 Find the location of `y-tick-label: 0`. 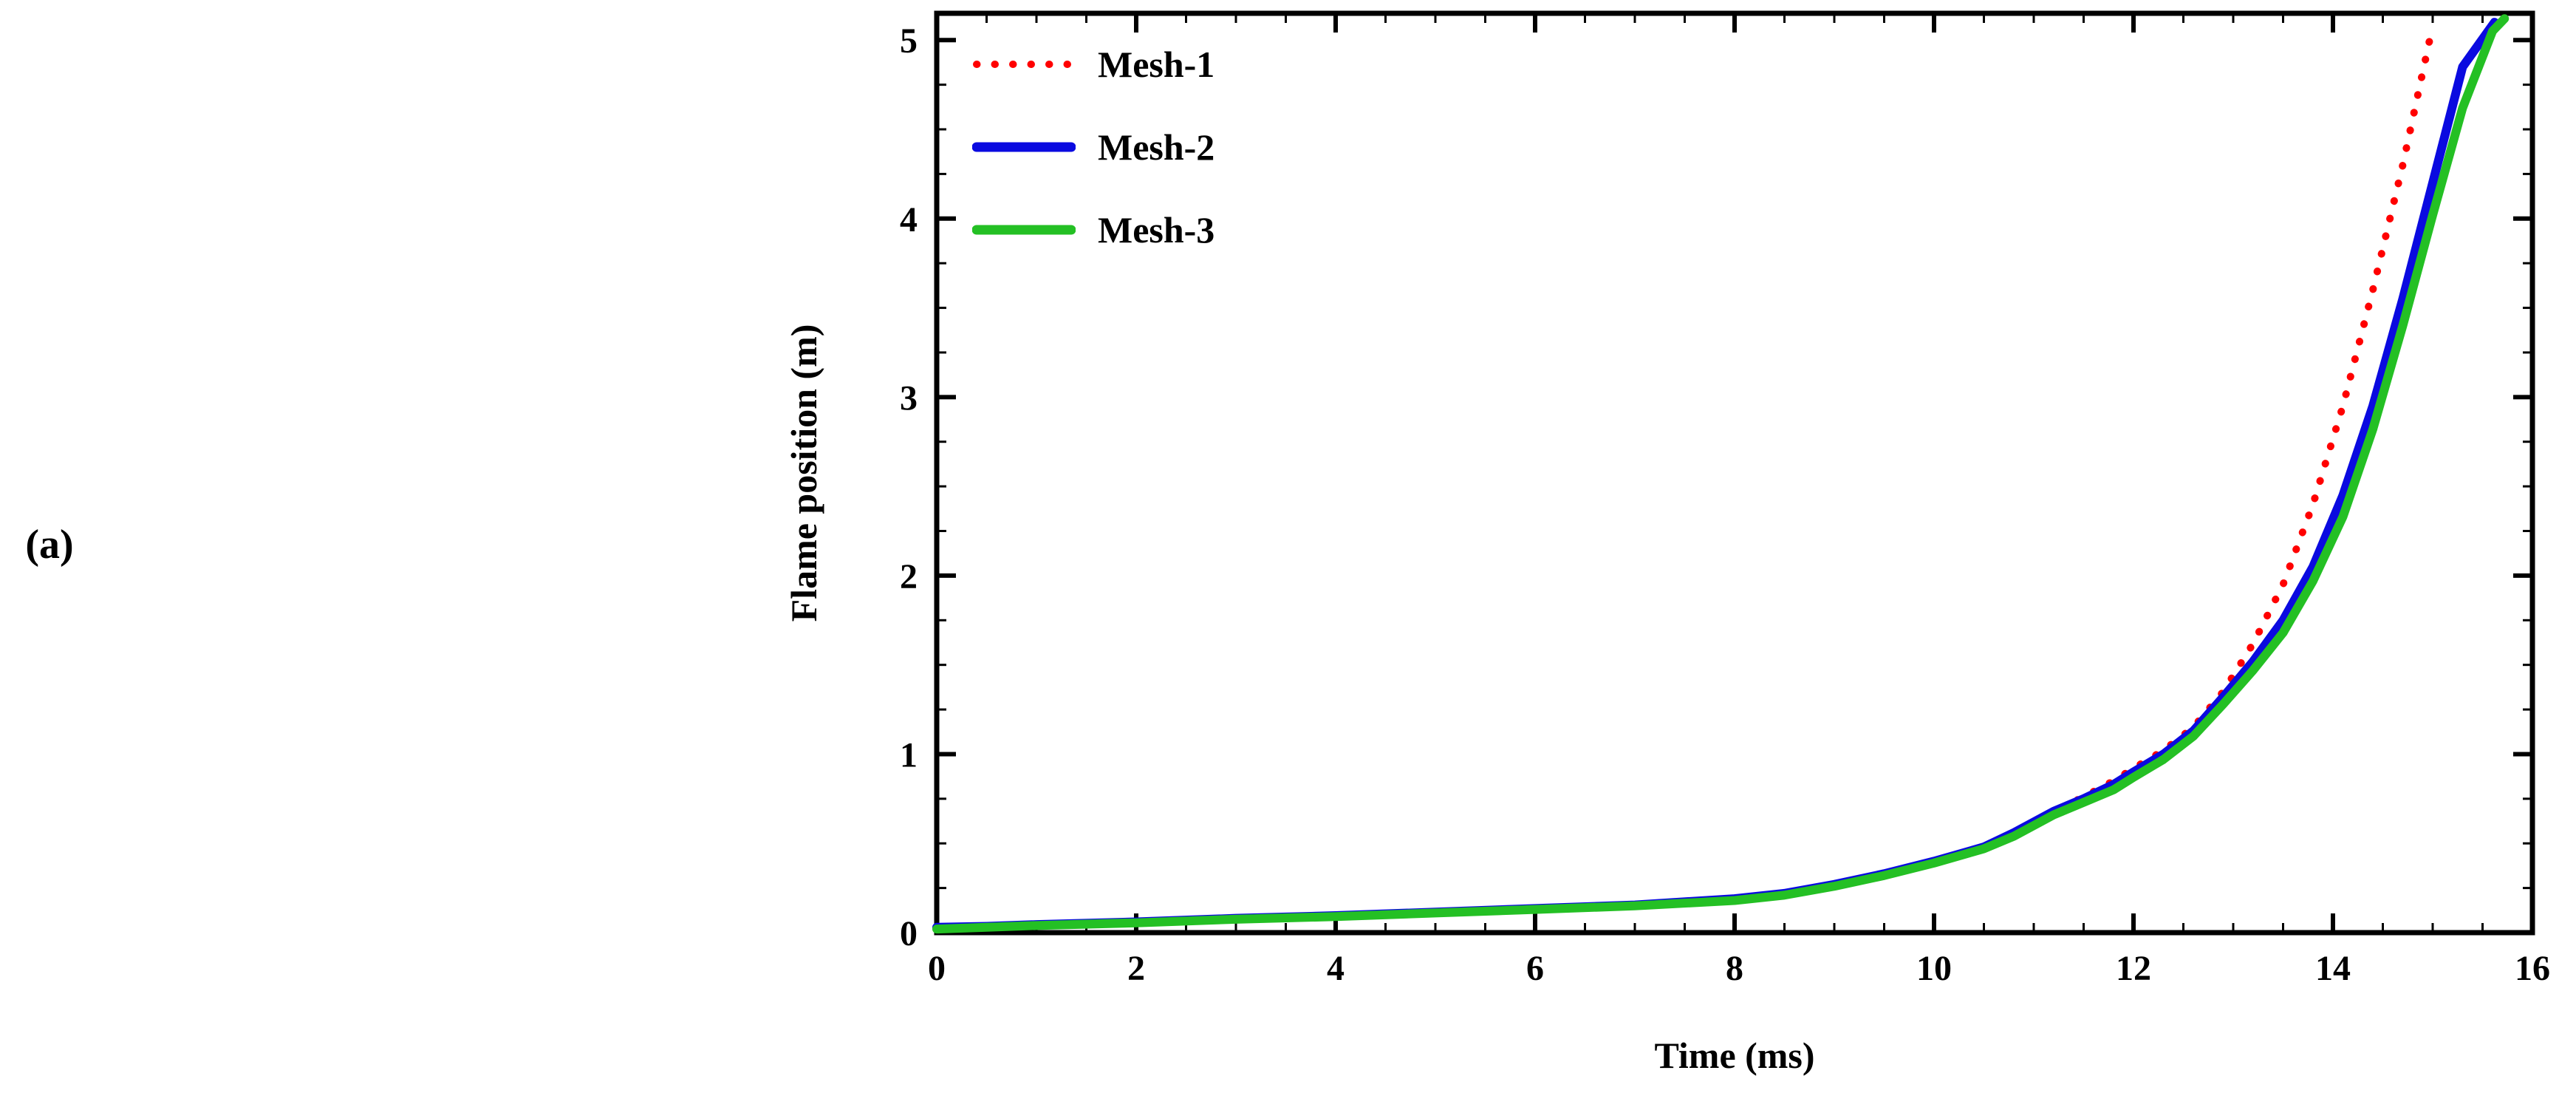

y-tick-label: 0 is located at coordinates (909, 934).